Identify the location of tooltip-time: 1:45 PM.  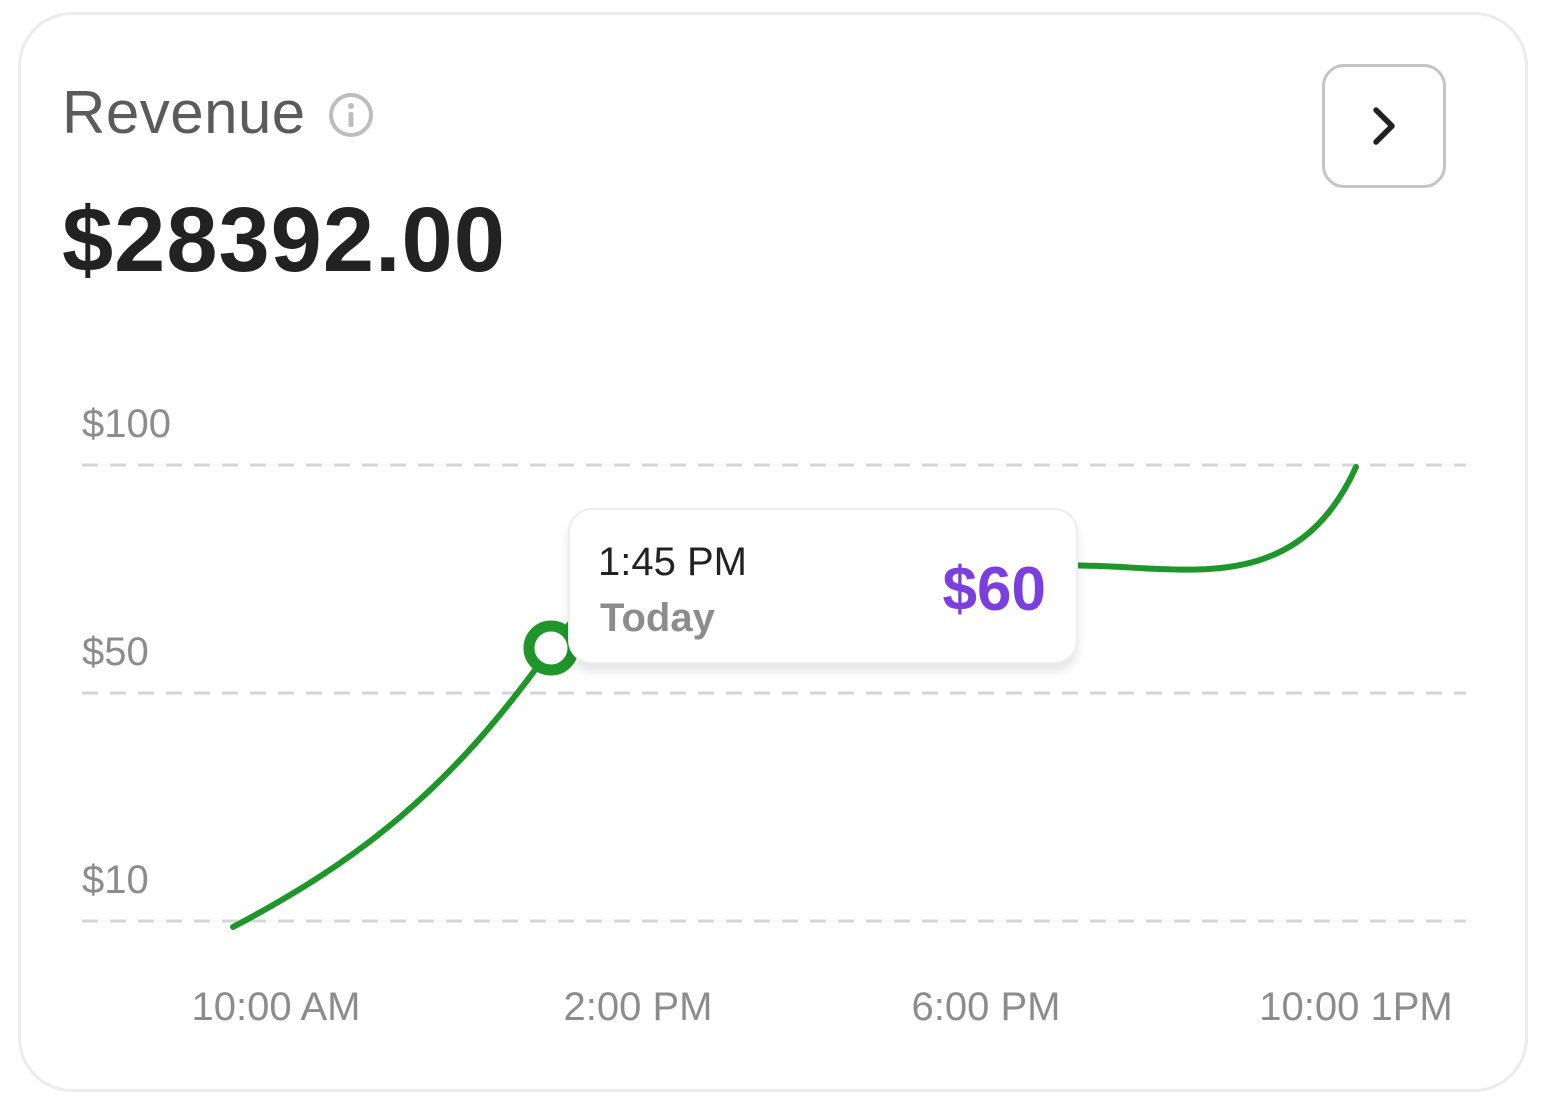
(672, 562).